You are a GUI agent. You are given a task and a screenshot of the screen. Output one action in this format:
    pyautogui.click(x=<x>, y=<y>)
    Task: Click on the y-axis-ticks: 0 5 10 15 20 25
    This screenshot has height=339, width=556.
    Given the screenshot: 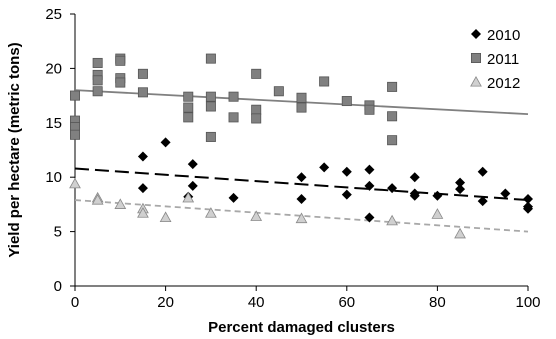 What is the action you would take?
    pyautogui.click(x=60, y=150)
    